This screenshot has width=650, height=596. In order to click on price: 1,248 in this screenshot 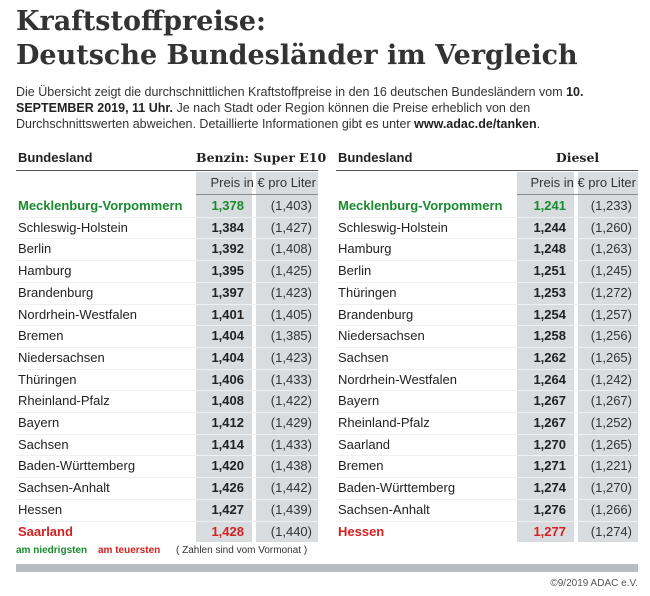, I will do `click(549, 249)`.